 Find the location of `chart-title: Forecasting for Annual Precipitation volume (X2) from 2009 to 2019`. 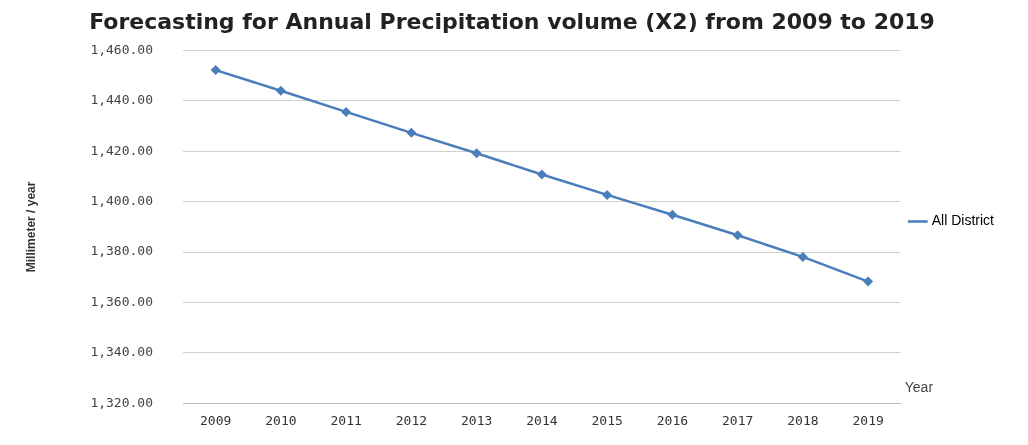

chart-title: Forecasting for Annual Precipitation volume (X2) from 2009 to 2019 is located at coordinates (512, 21).